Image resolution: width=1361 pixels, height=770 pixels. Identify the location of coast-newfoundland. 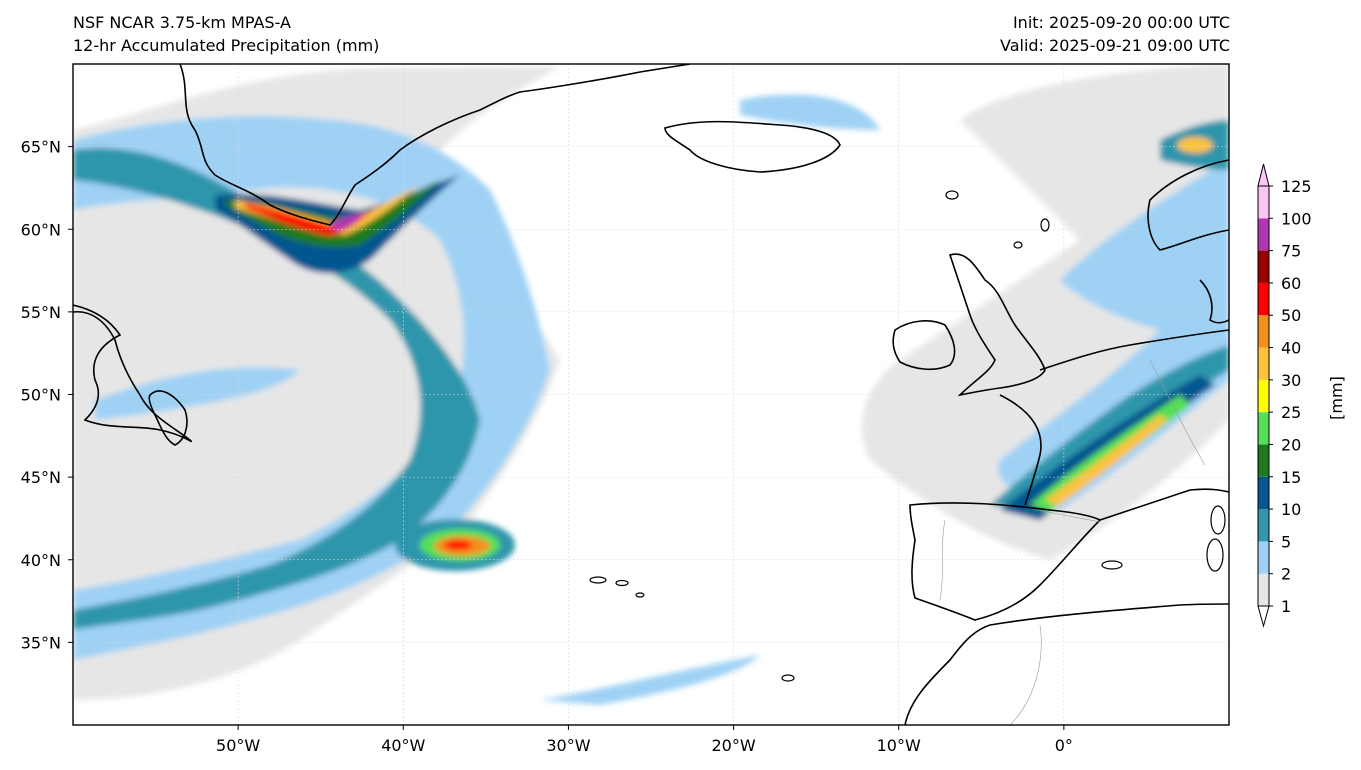
(132, 373).